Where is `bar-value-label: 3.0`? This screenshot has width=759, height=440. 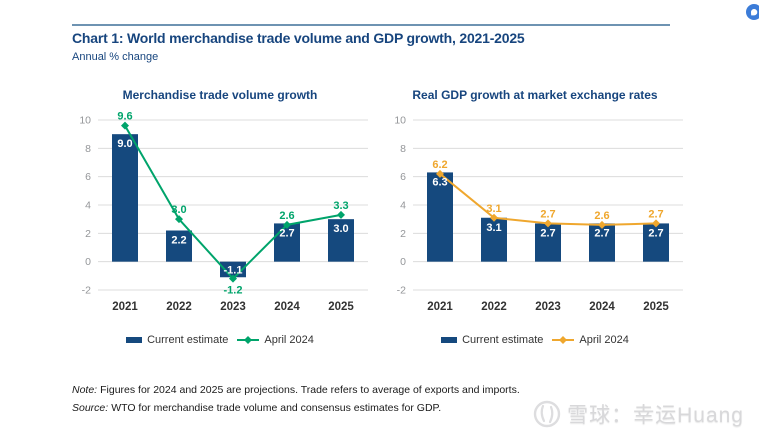
bar-value-label: 3.0 is located at coordinates (340, 229).